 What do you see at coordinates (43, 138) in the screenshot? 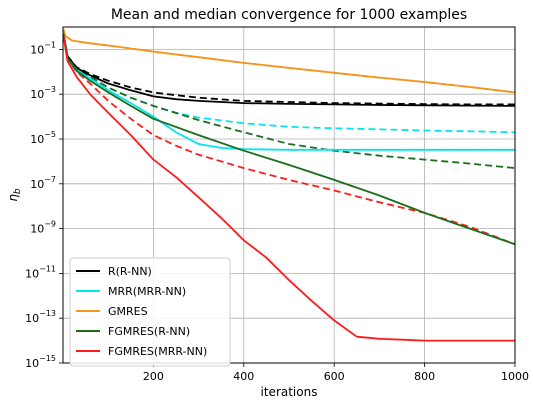
I see `y-tick-label: 10⁻⁵` at bounding box center [43, 138].